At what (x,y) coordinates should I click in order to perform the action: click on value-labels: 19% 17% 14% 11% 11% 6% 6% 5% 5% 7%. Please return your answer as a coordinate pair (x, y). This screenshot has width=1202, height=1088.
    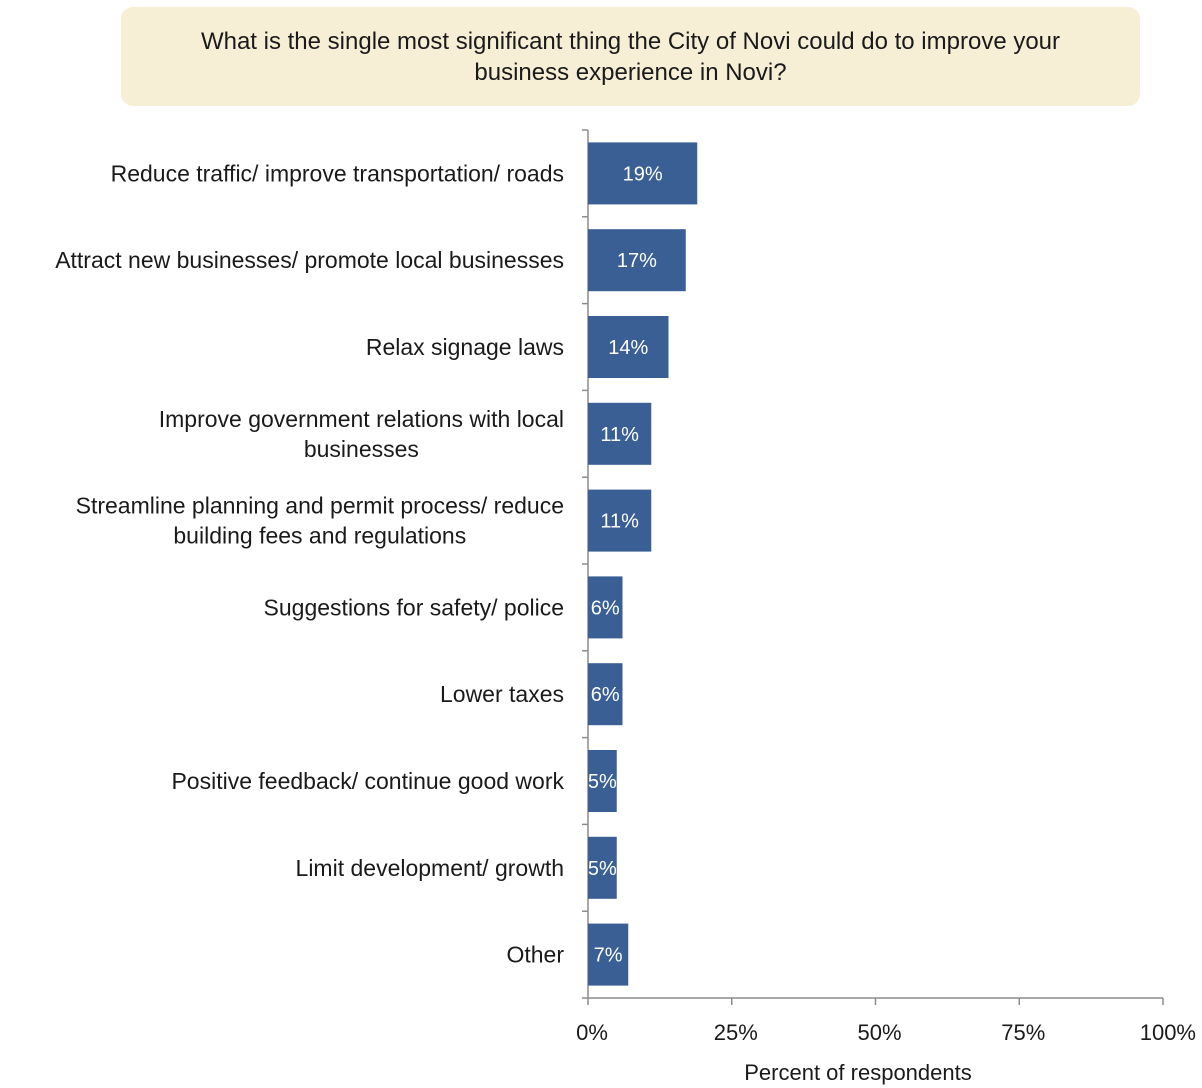
    Looking at the image, I should click on (625, 564).